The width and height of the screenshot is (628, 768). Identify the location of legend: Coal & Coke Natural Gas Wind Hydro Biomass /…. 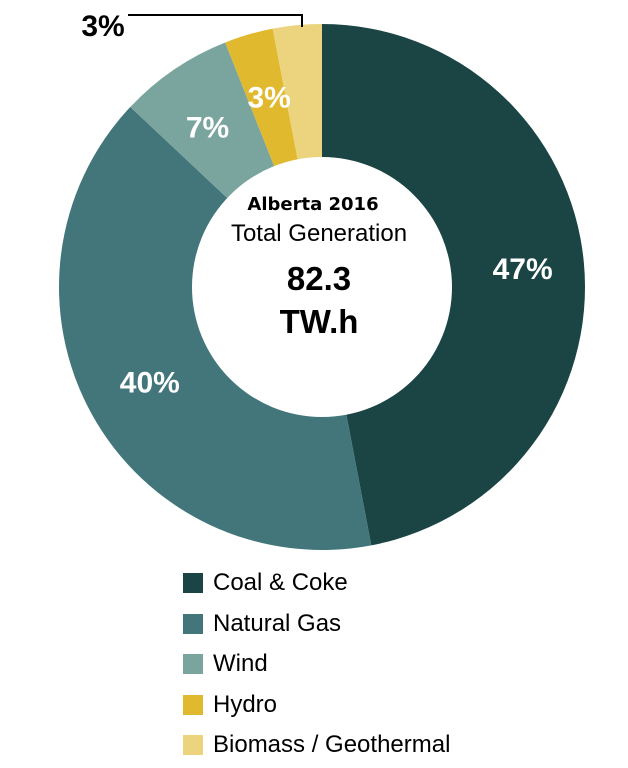
(316, 664).